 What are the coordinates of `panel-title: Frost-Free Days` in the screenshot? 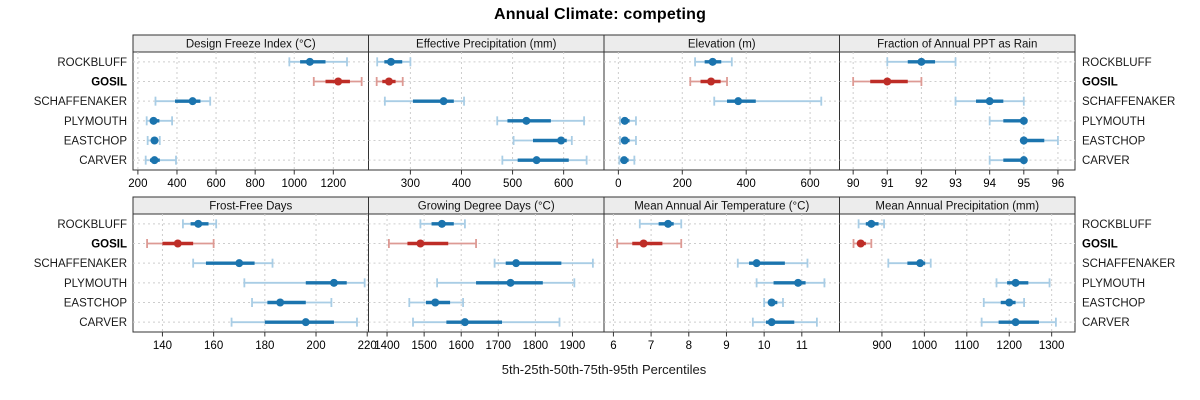 It's located at (250, 207).